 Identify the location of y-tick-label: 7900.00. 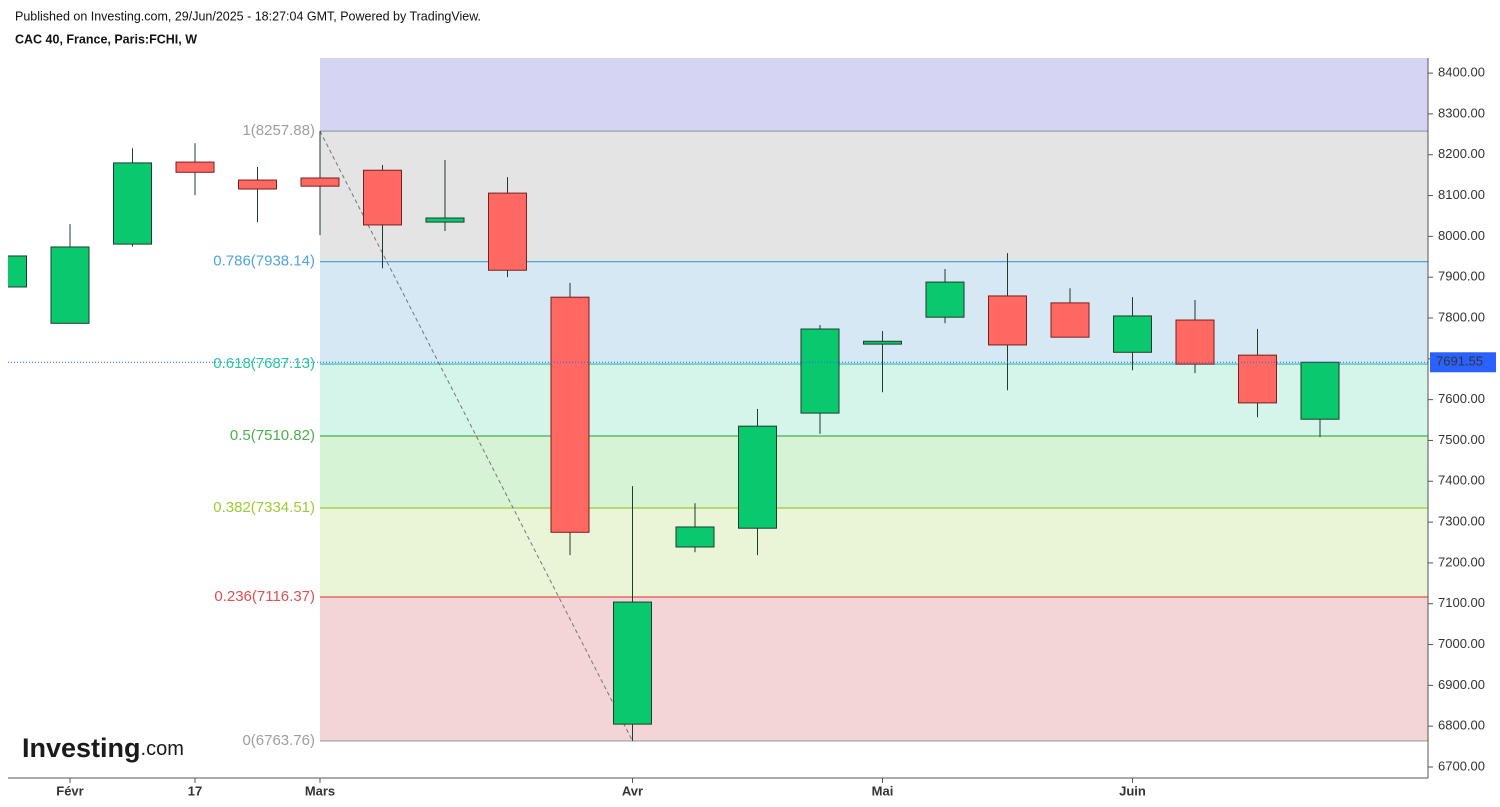
(1461, 276).